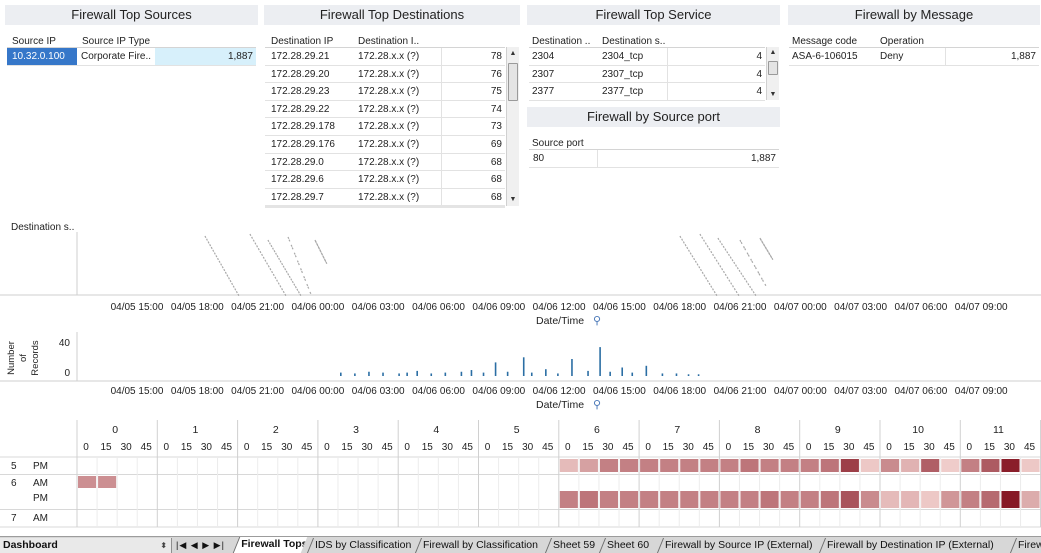  Describe the element at coordinates (385, 57) in the screenshot. I see `table-row: 172.28.29.21 172.28.x.x (?) 78` at that location.